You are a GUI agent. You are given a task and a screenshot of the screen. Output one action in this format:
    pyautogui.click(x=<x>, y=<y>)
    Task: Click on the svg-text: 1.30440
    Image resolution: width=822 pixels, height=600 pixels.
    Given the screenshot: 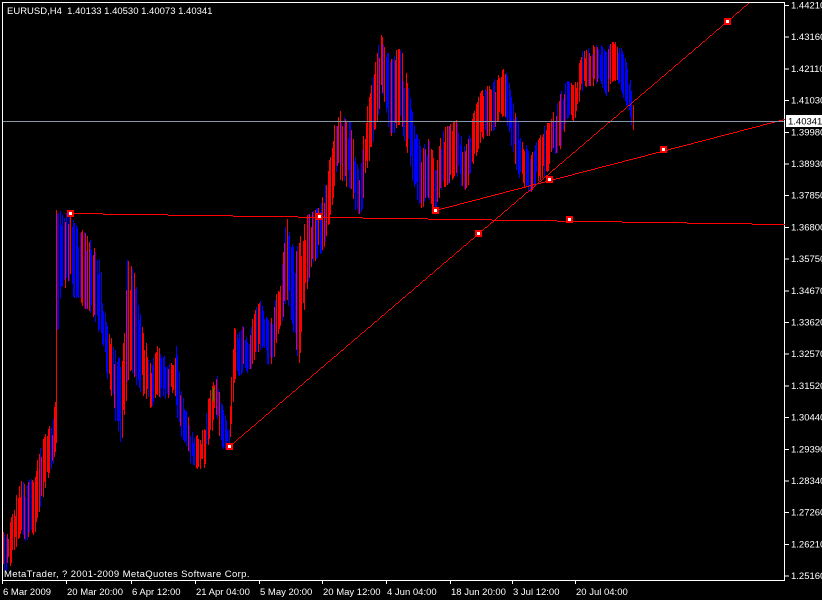 What is the action you would take?
    pyautogui.click(x=806, y=418)
    